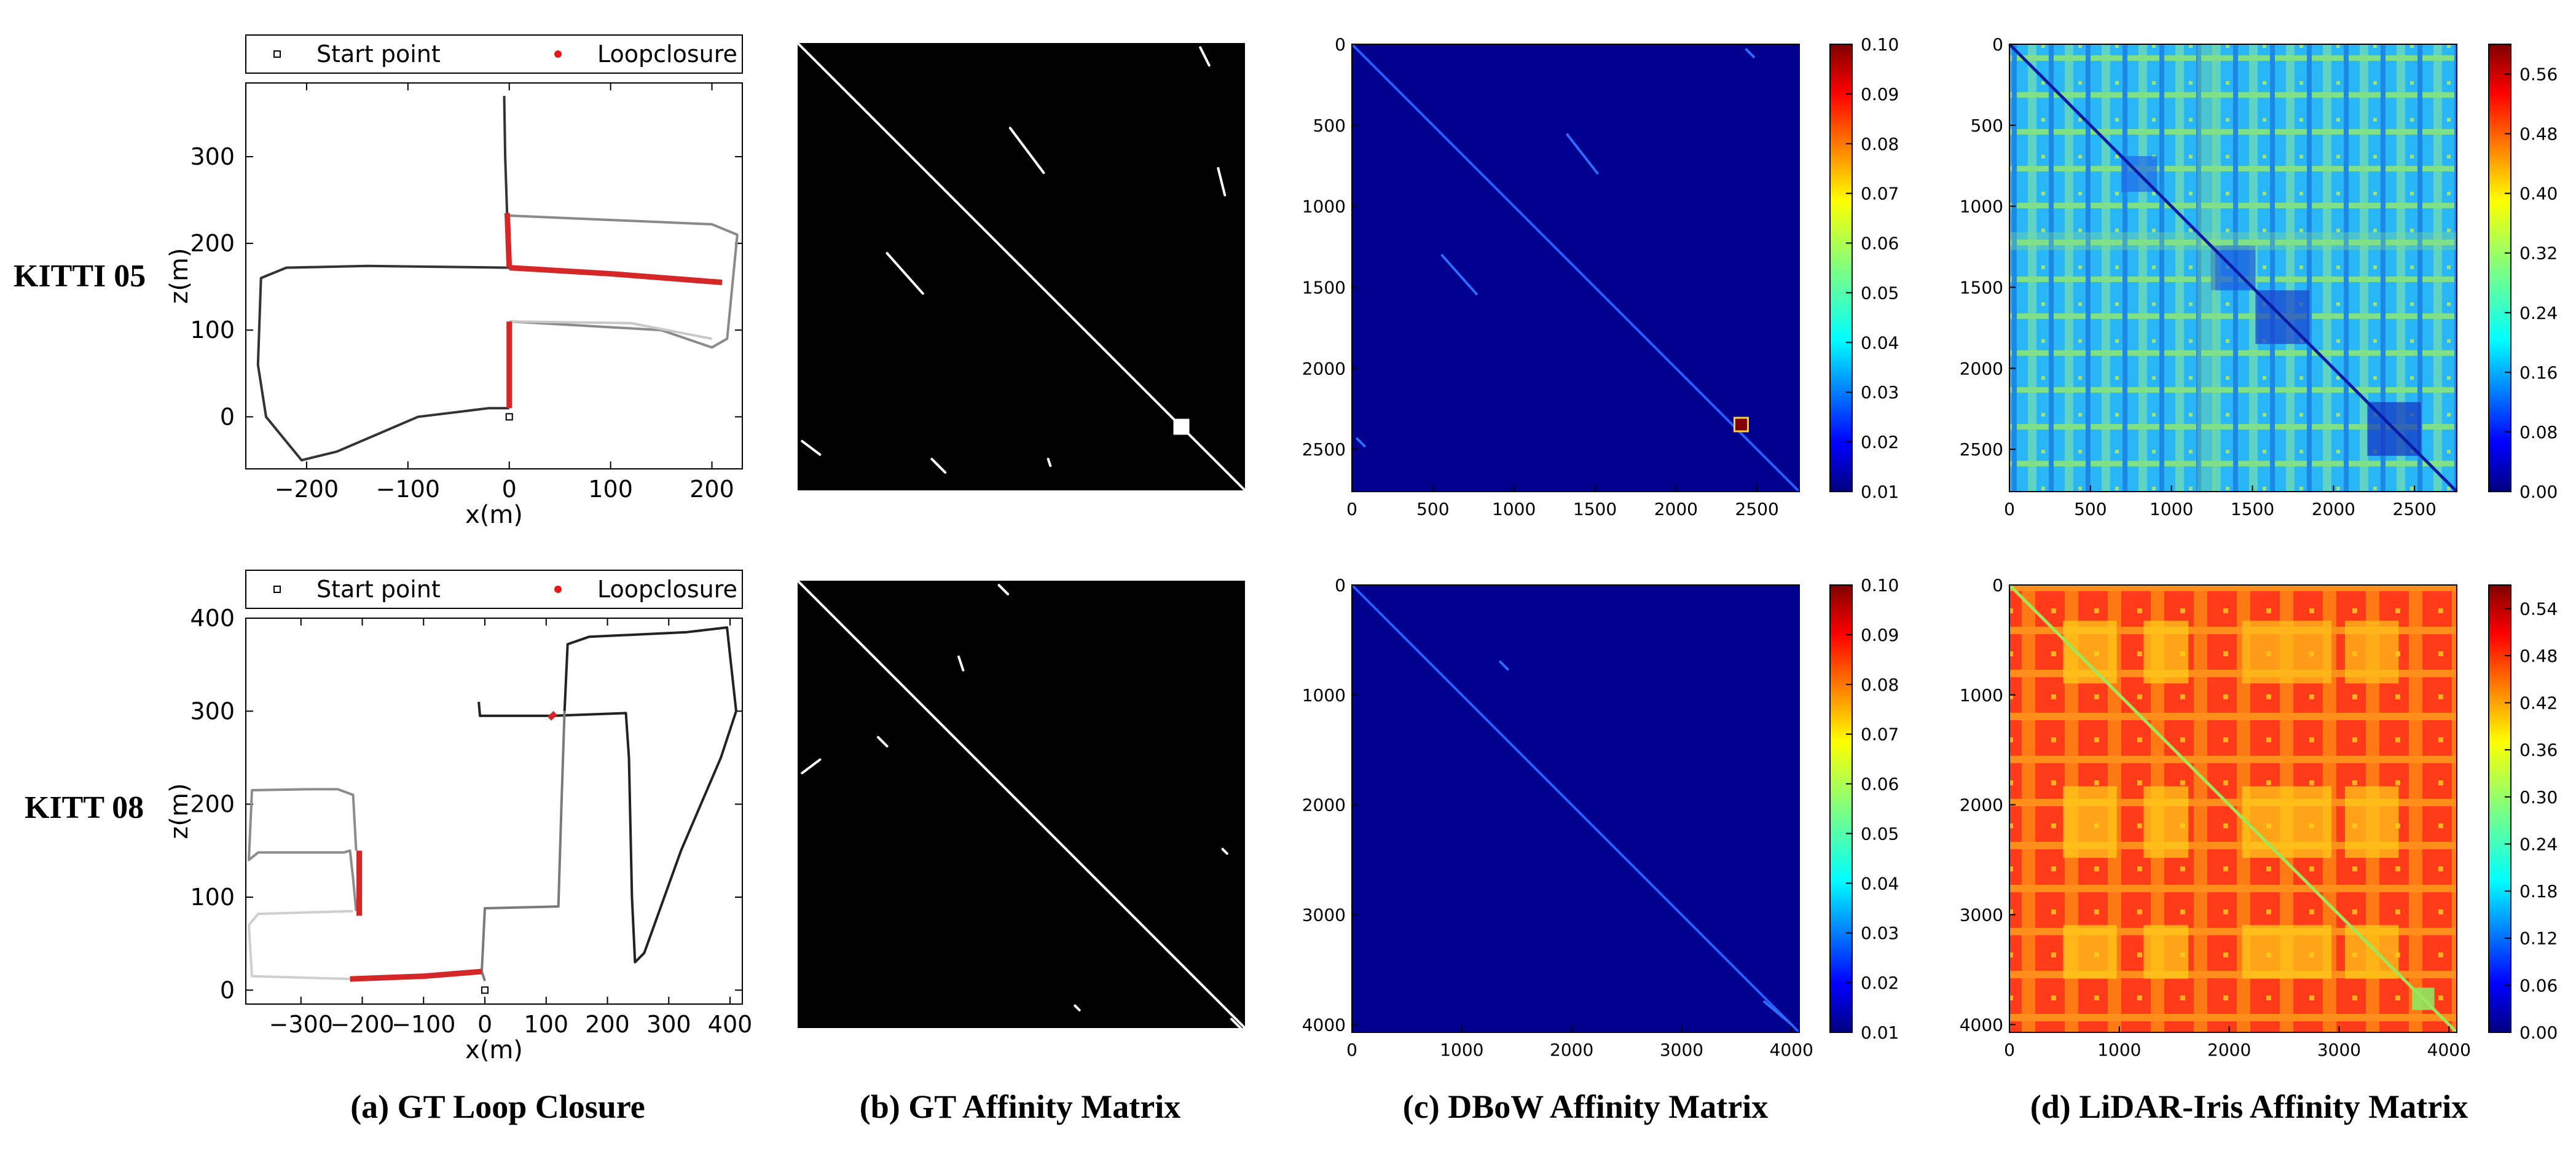 The width and height of the screenshot is (2576, 1170). What do you see at coordinates (2538, 75) in the screenshot?
I see `colorbar-tick-label: 0.56` at bounding box center [2538, 75].